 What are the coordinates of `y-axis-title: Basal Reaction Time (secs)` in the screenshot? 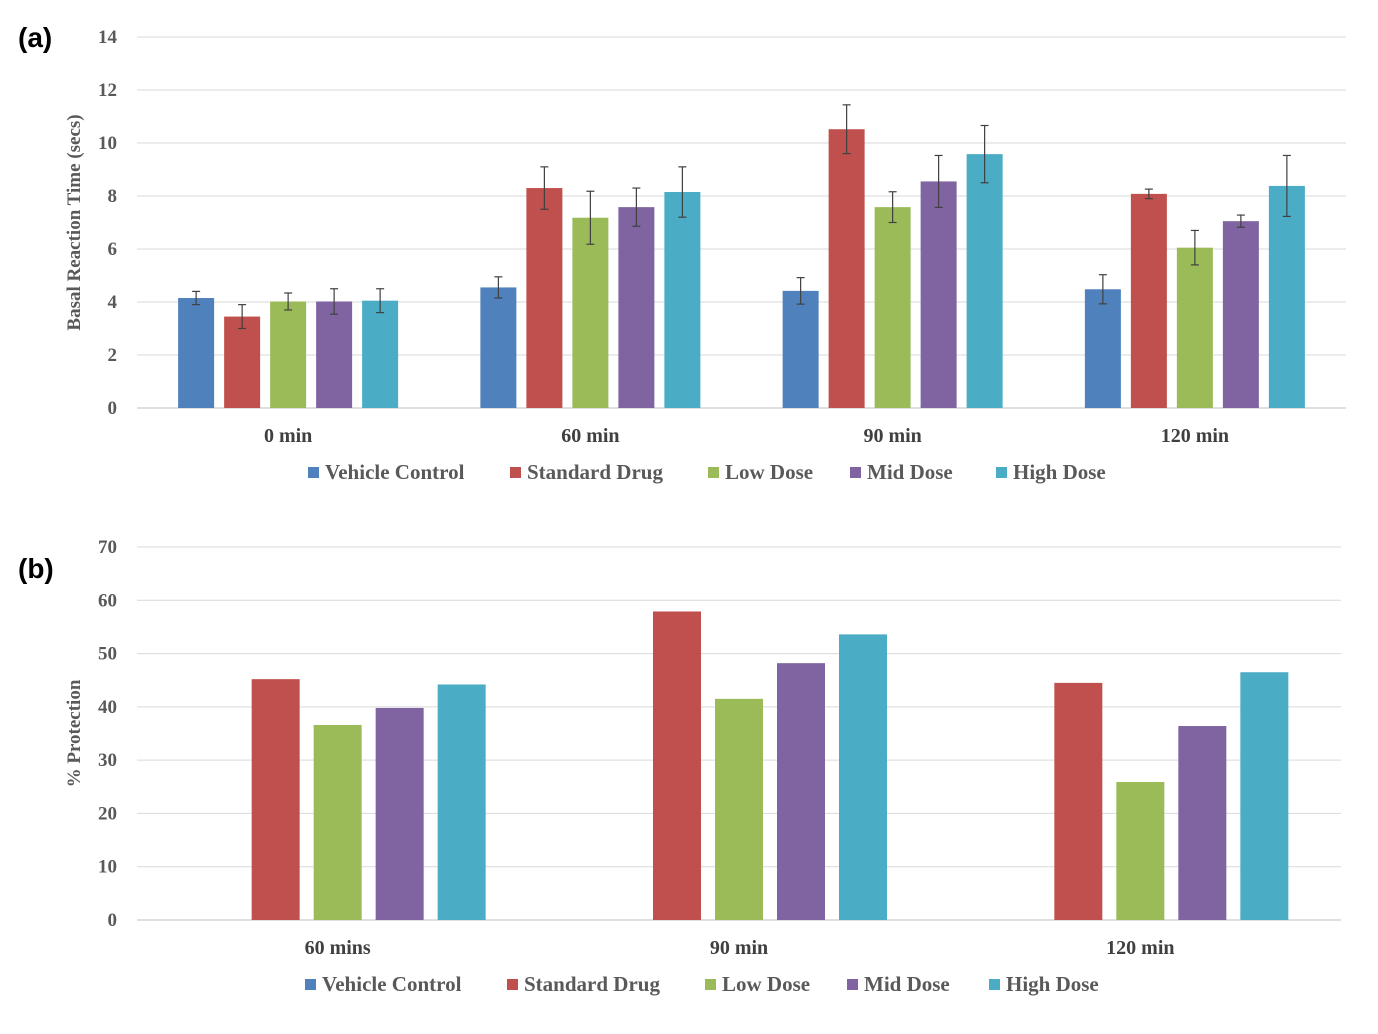 It's located at (74, 222).